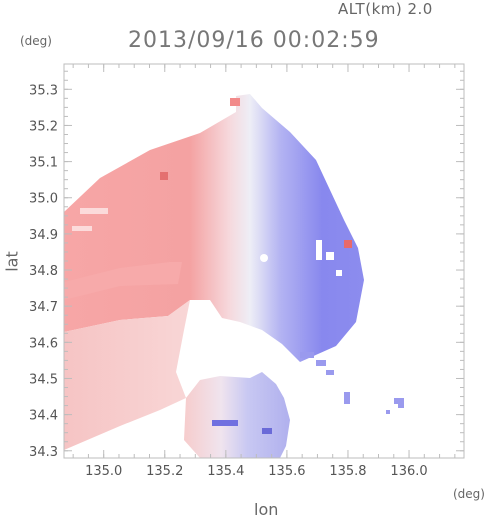  What do you see at coordinates (385, 9) in the screenshot?
I see `altitude-label: ALT(km) 2.0` at bounding box center [385, 9].